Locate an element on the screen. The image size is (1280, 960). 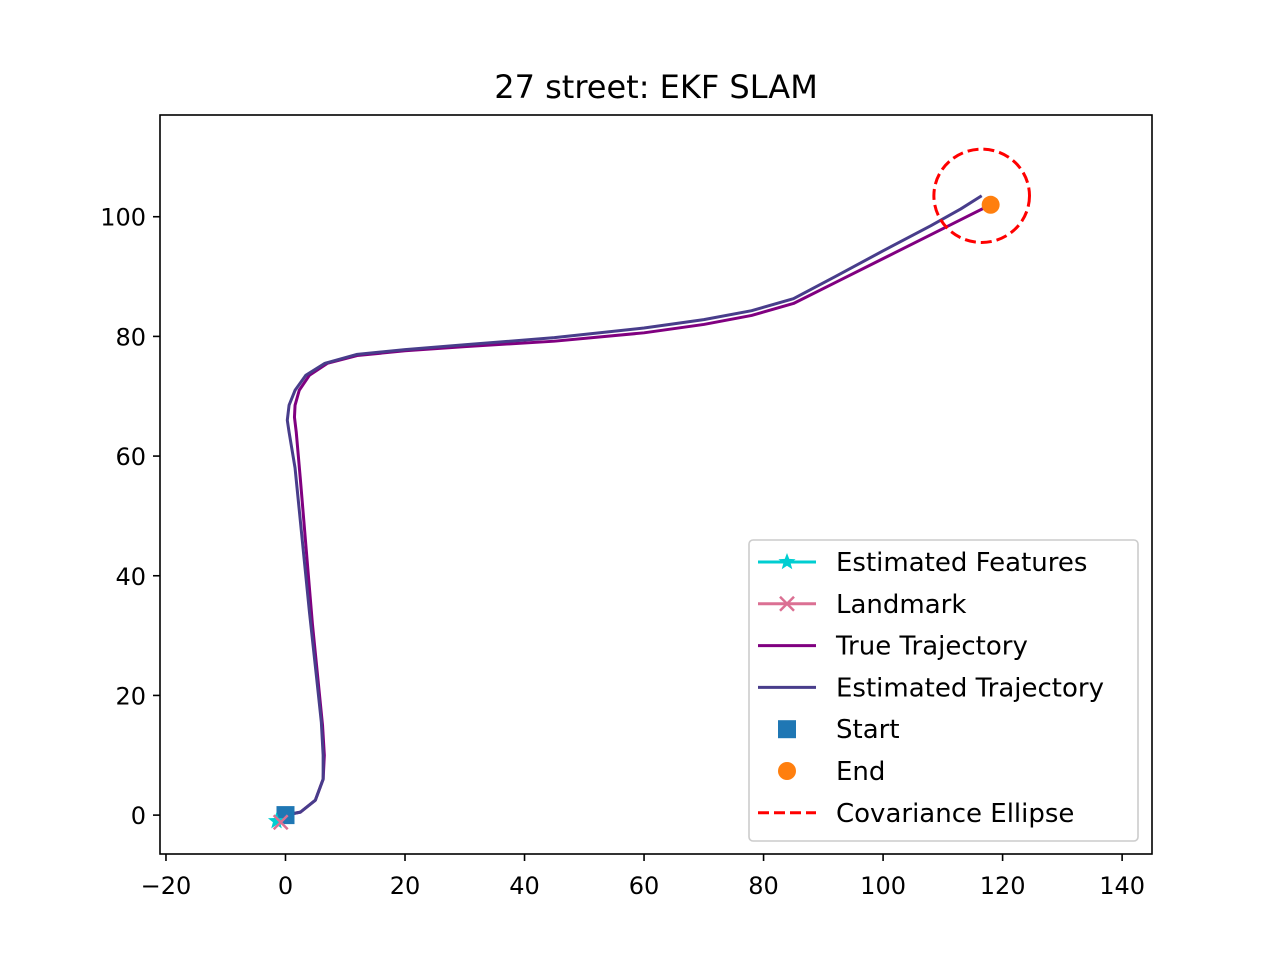
legend-label-covariance-ellipse: Covariance Ellipse is located at coordinates (955, 814).